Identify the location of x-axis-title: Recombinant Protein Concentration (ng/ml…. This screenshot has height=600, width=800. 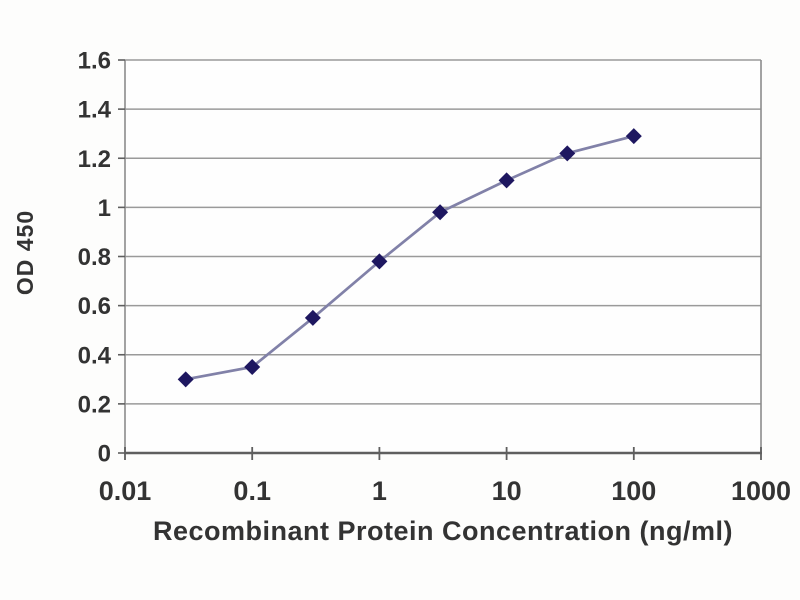
(442, 531).